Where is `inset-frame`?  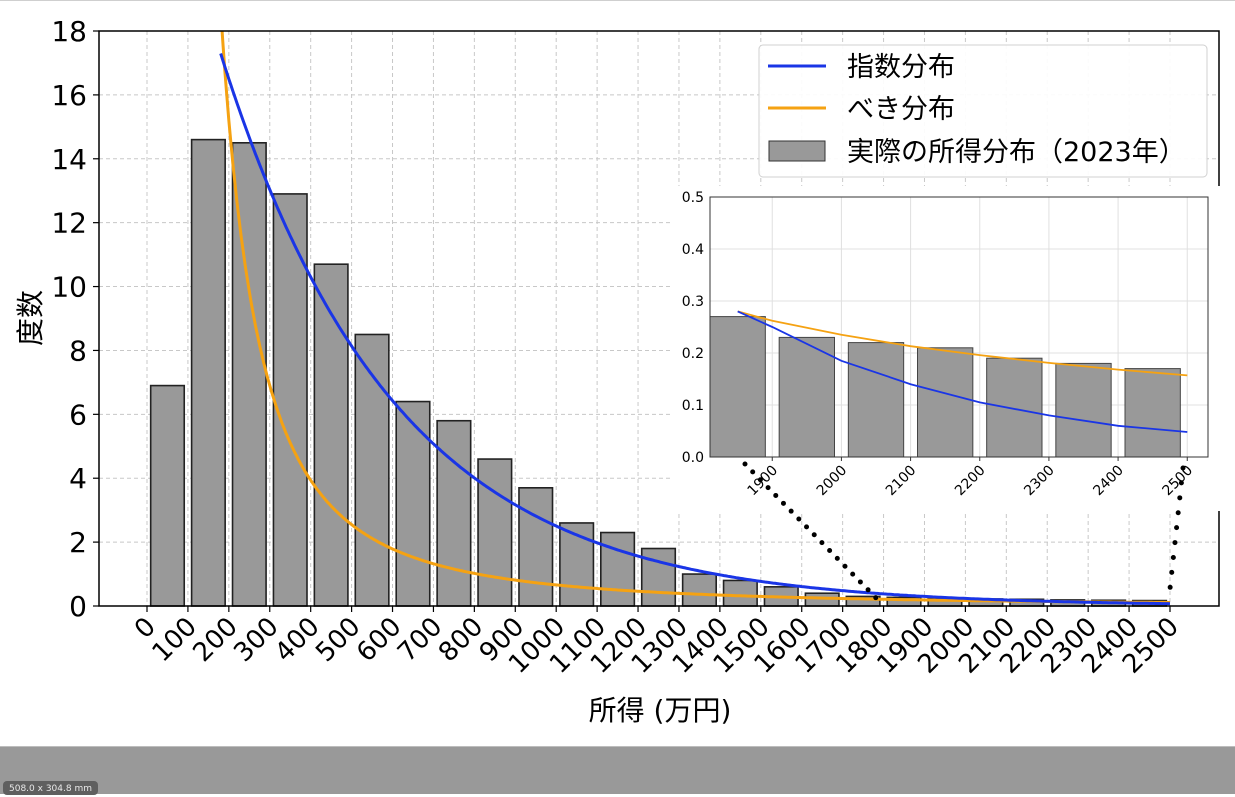
inset-frame is located at coordinates (959, 327).